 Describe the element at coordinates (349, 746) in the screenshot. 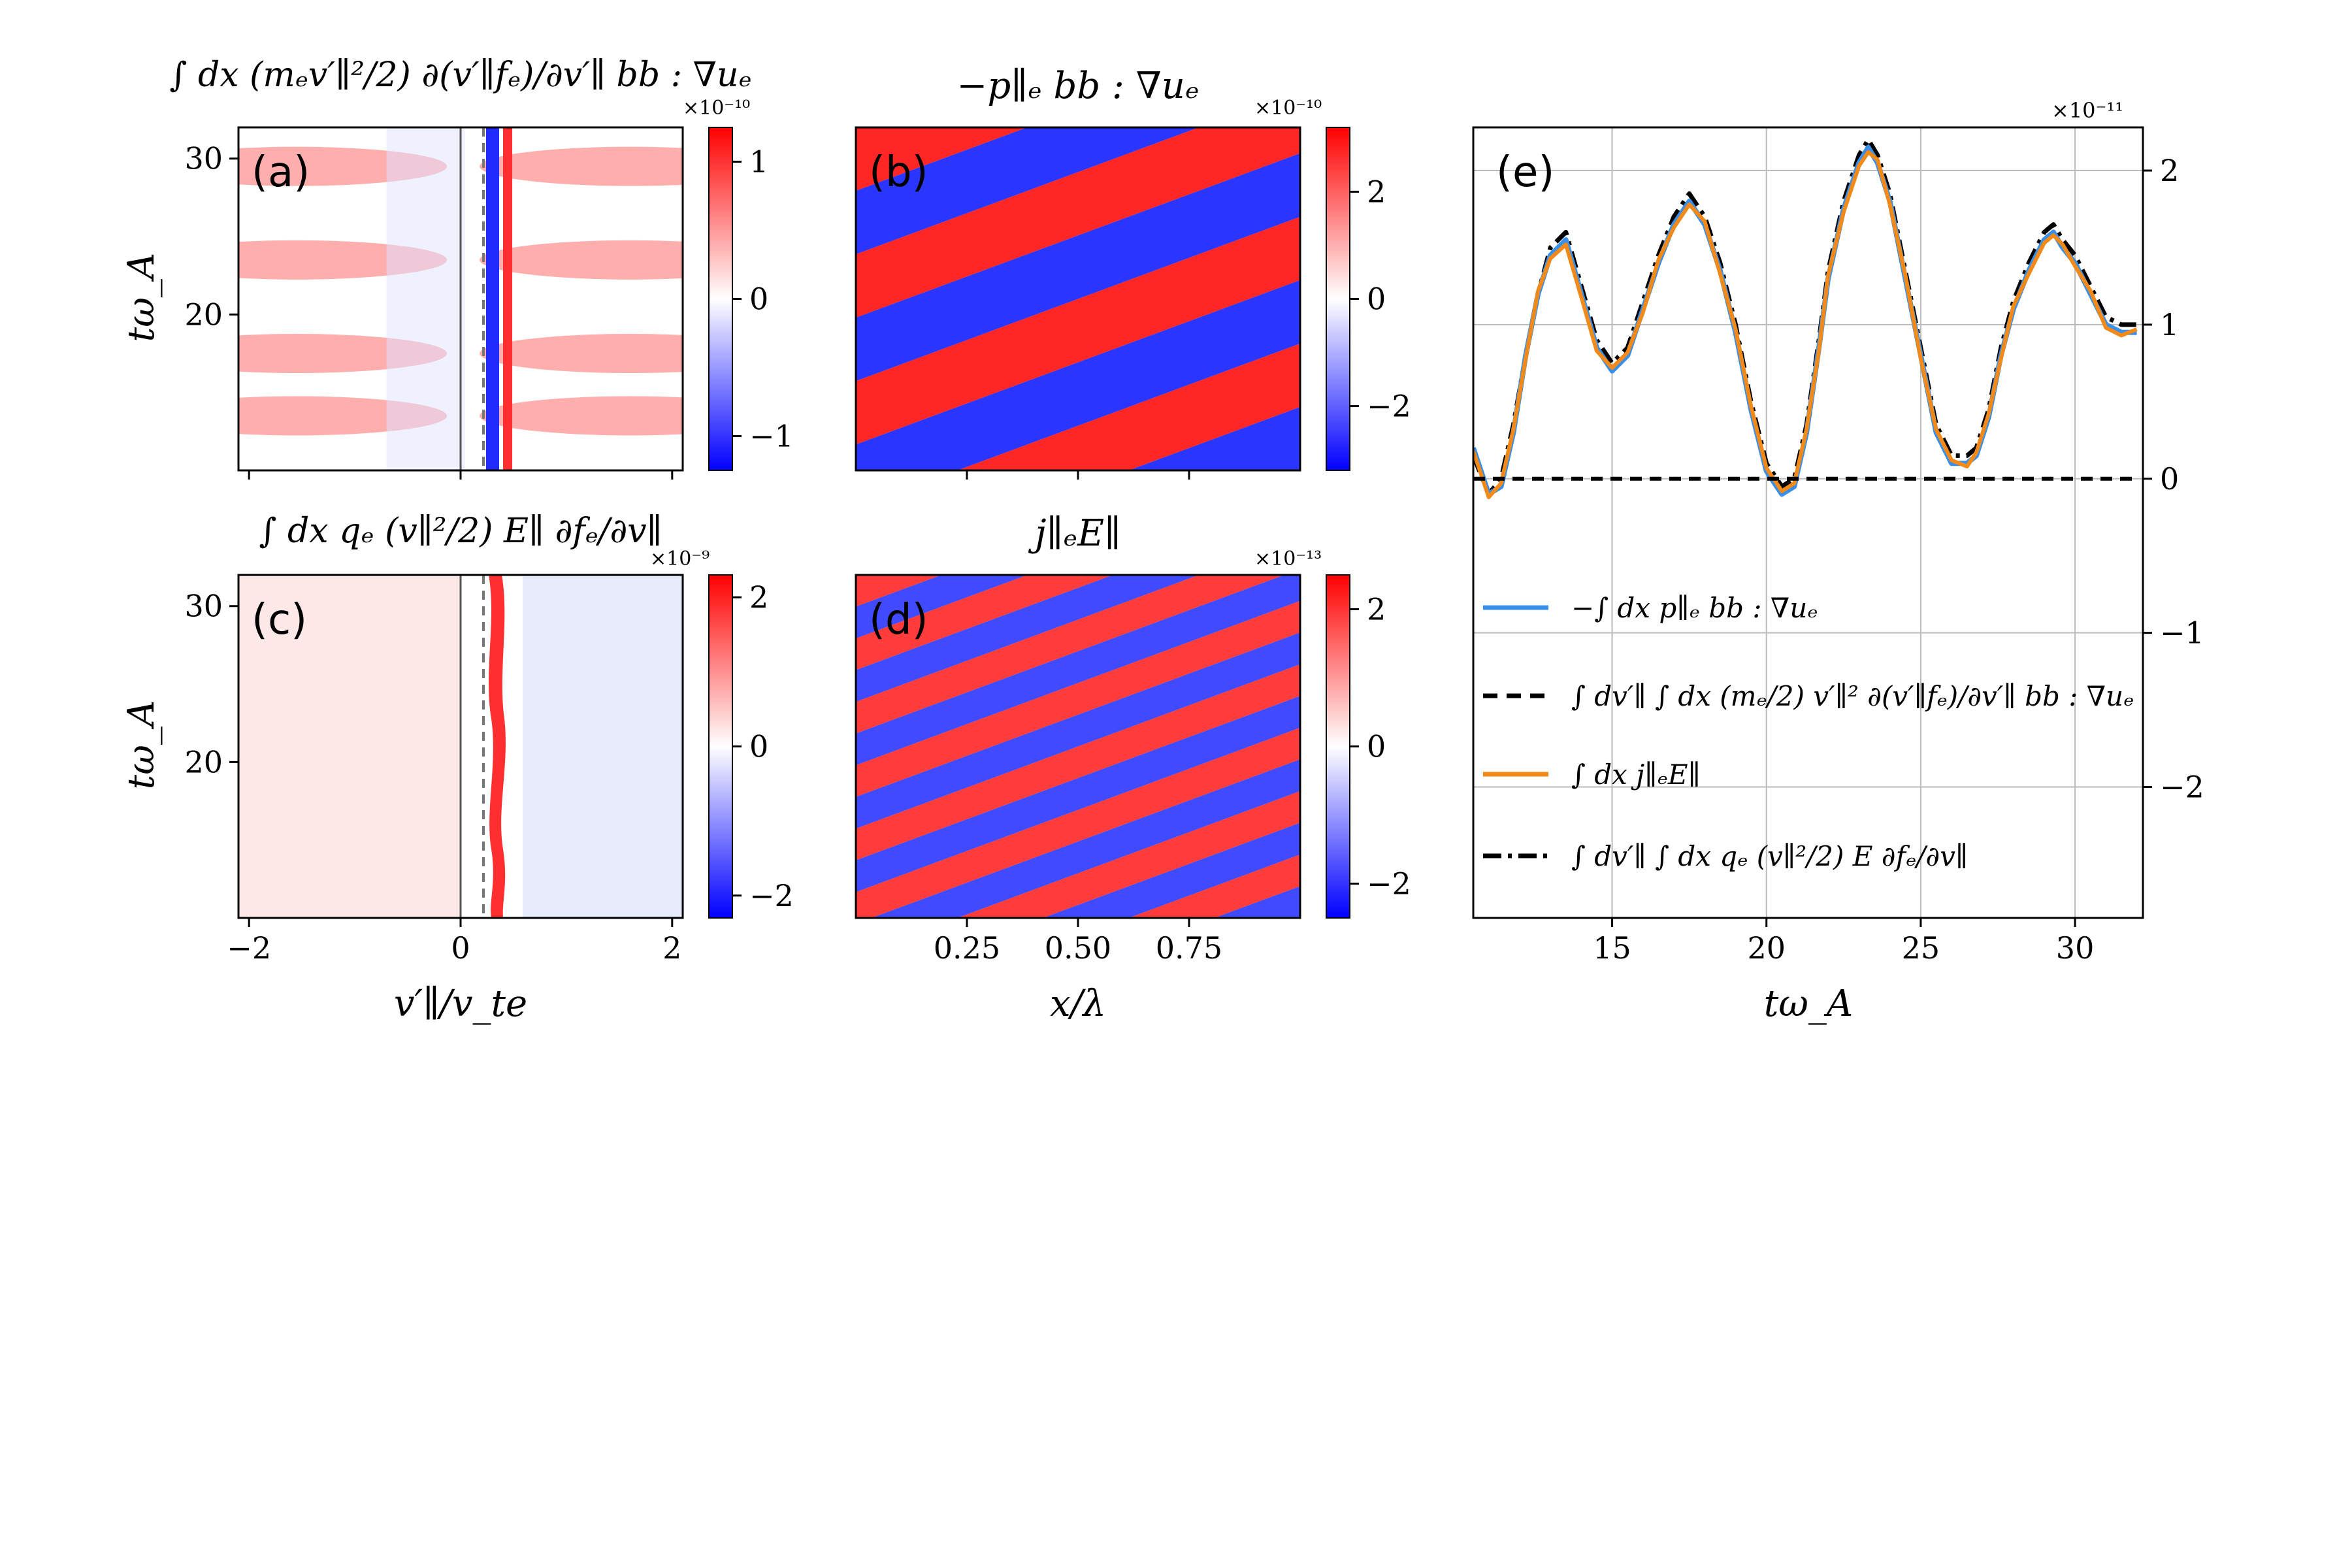

I see `heat-faint-red` at that location.